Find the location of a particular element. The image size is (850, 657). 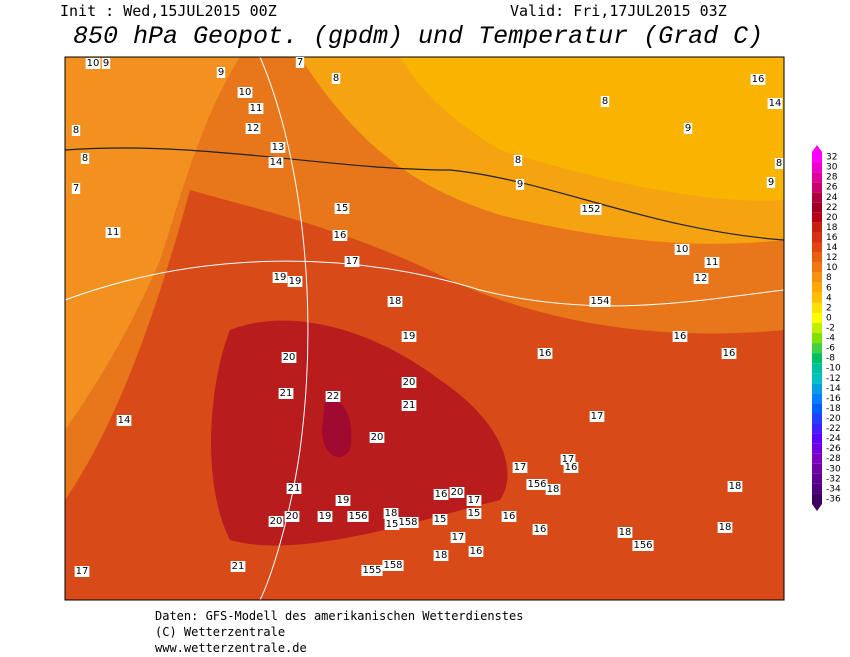

colorbar-label: -26 is located at coordinates (833, 449).